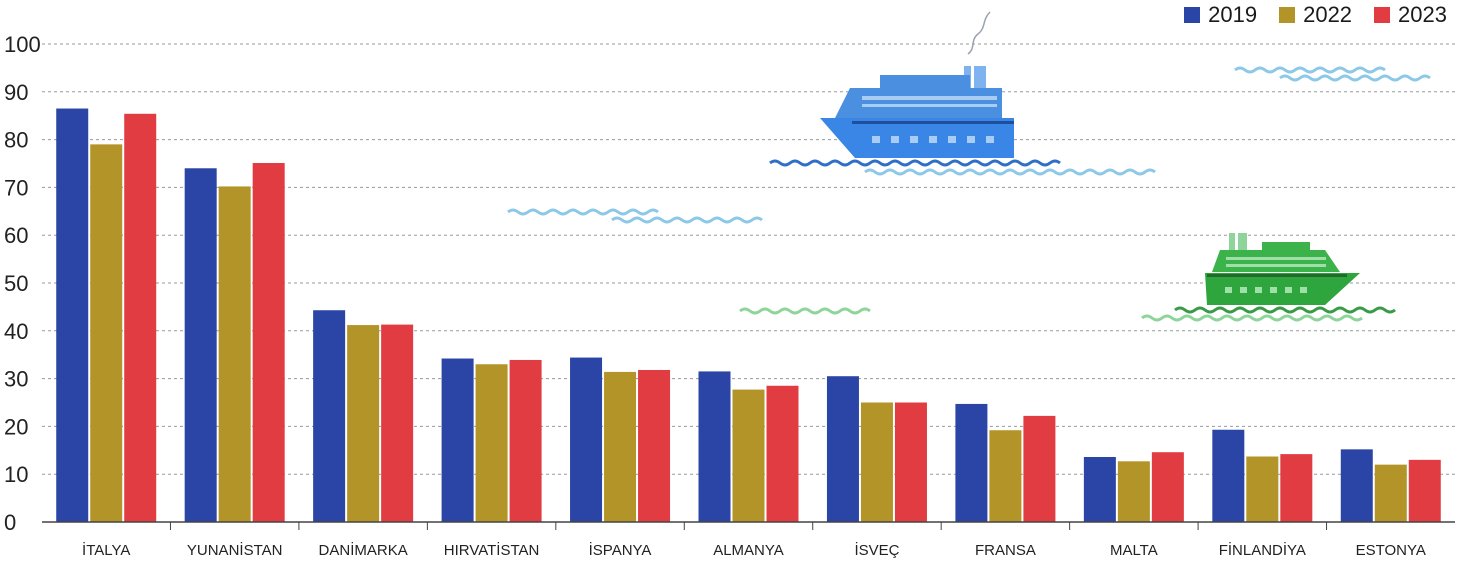 The height and width of the screenshot is (568, 1467). I want to click on x-tick-label: FRANSA, so click(1005, 550).